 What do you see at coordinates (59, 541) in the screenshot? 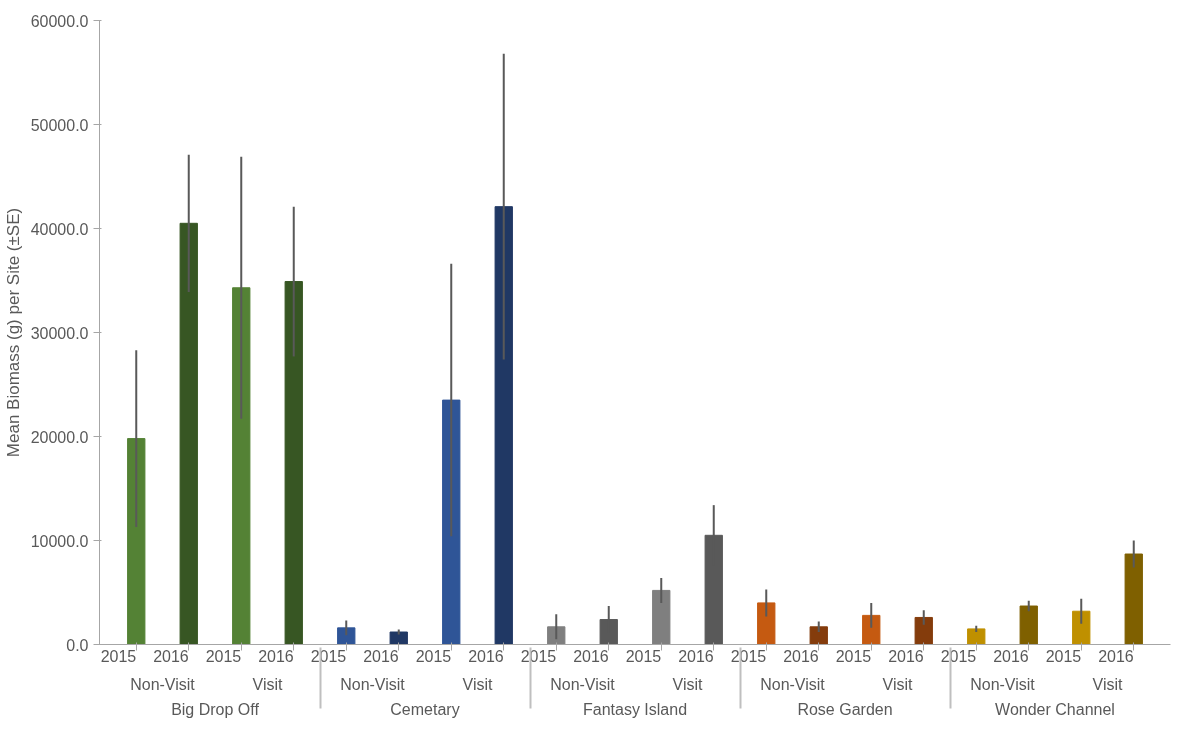
I see `y-tick-label: 10000.0` at bounding box center [59, 541].